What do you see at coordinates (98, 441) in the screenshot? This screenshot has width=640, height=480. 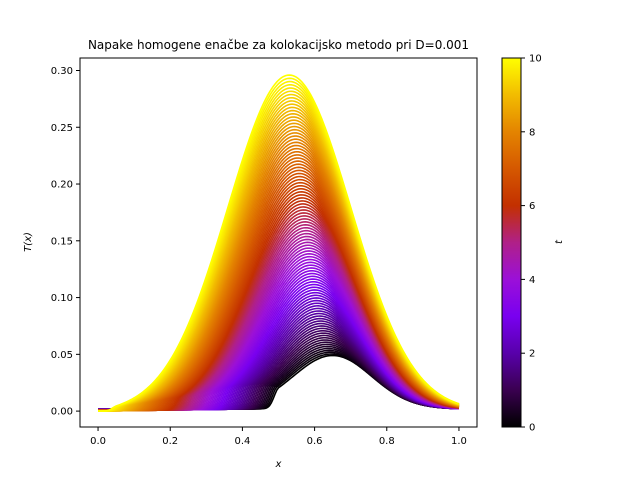 I see `x-tick-label: 0.0` at bounding box center [98, 441].